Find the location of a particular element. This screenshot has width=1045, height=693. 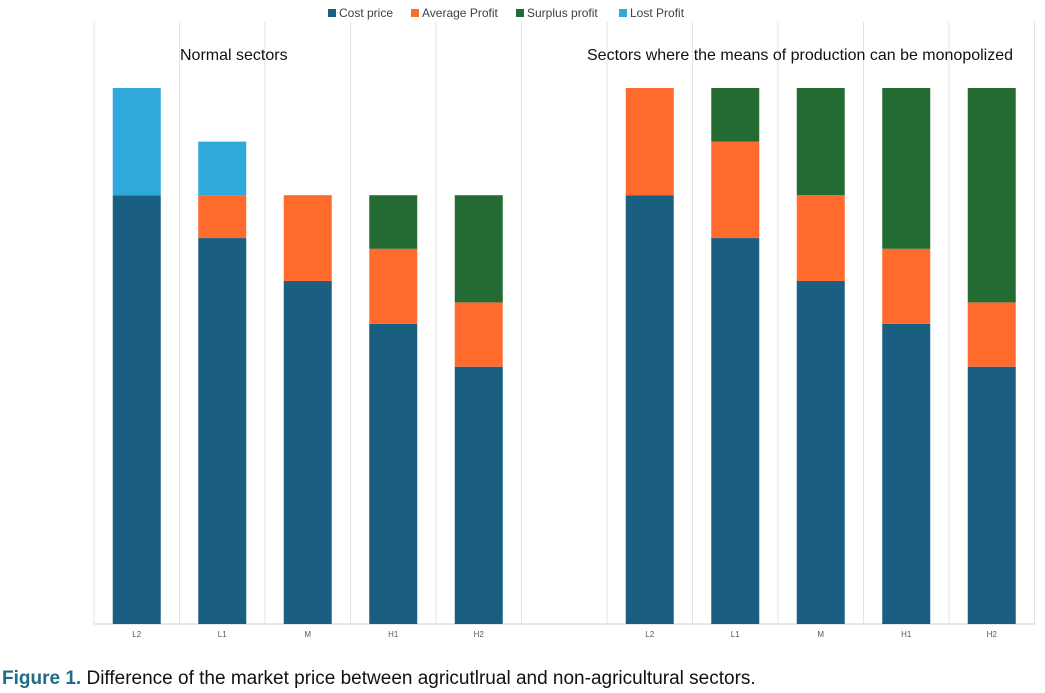

figure-caption-label: Figure 1. is located at coordinates (42, 678).